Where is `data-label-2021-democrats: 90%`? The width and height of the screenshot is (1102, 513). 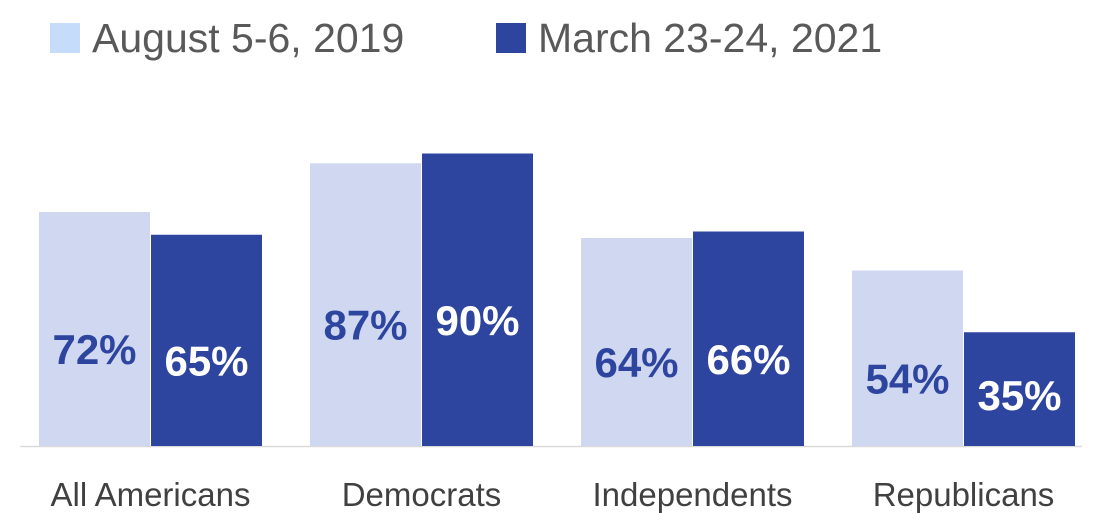
data-label-2021-democrats: 90% is located at coordinates (477, 320).